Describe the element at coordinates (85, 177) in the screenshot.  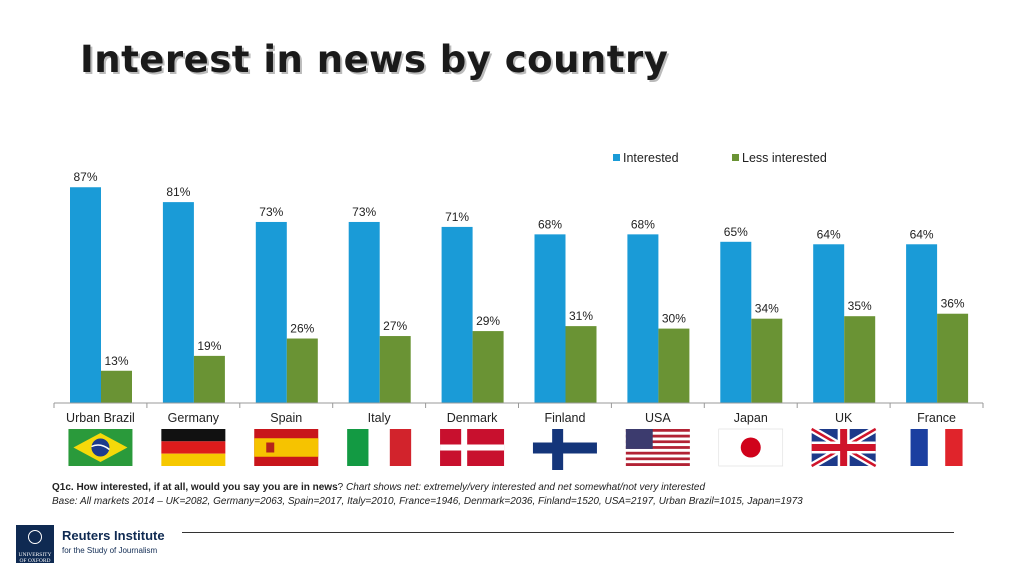
I see `data-label: 87%` at that location.